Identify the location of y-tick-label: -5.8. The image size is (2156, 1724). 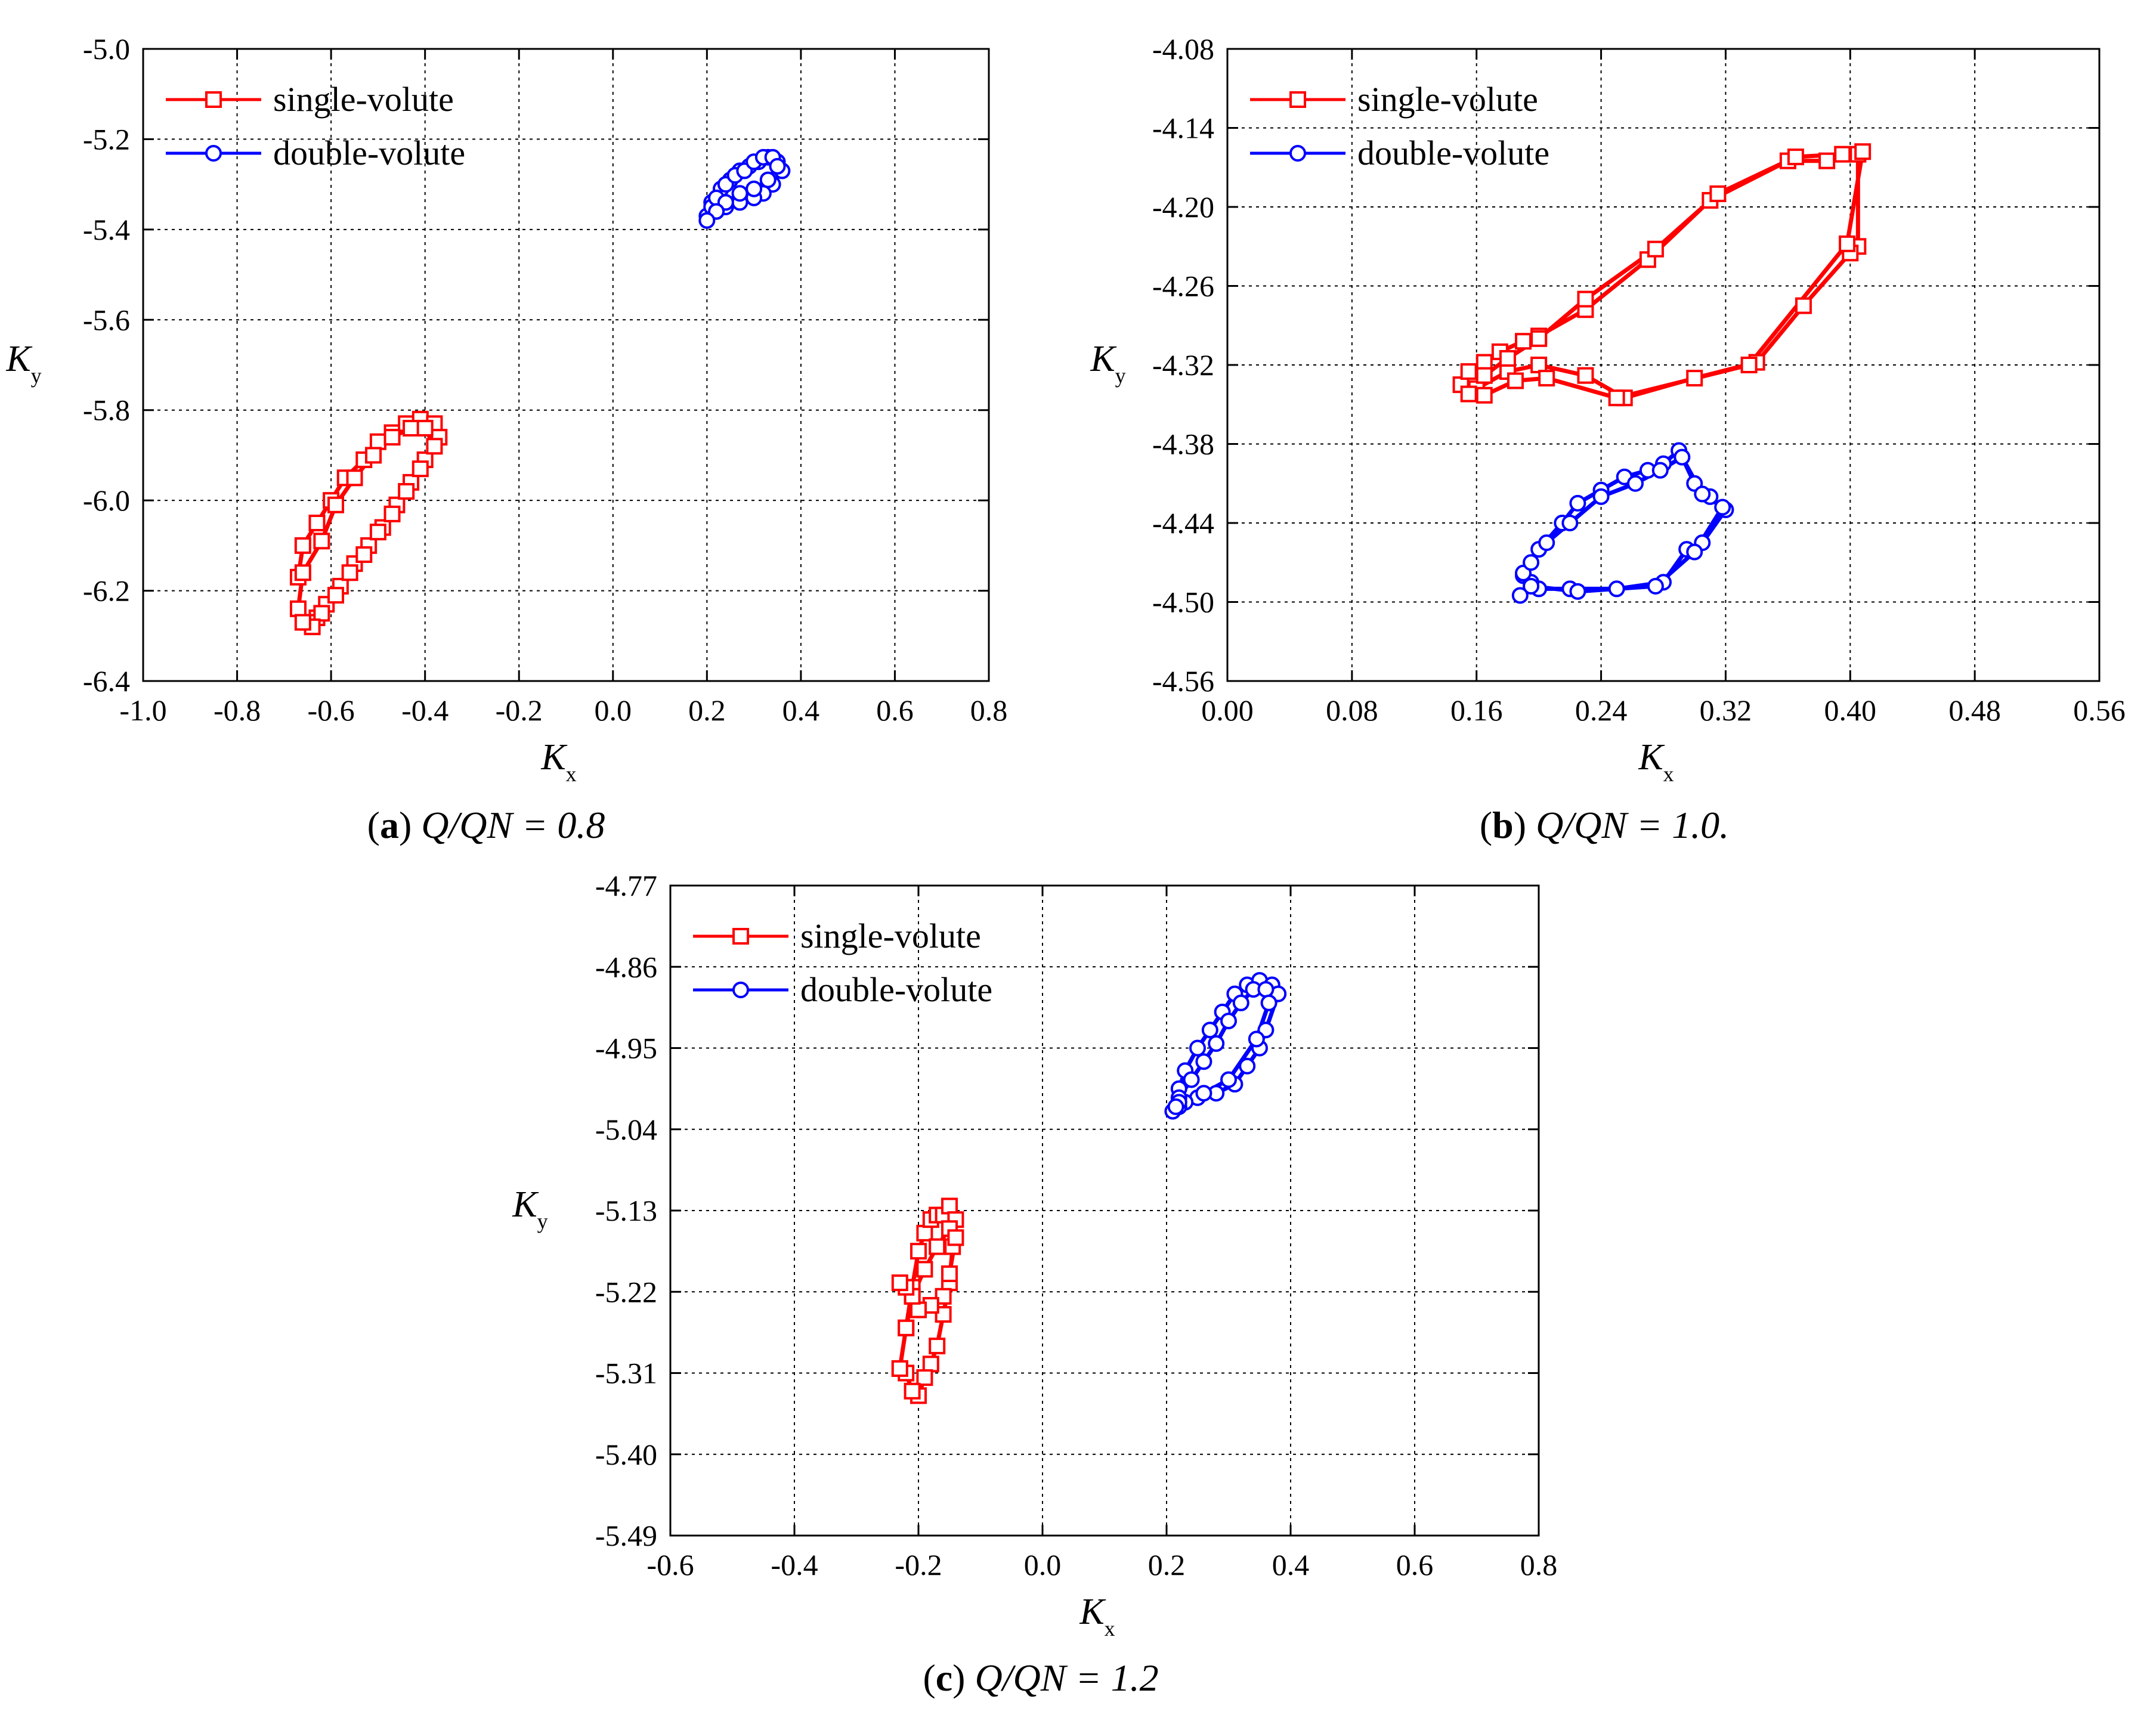
(107, 411).